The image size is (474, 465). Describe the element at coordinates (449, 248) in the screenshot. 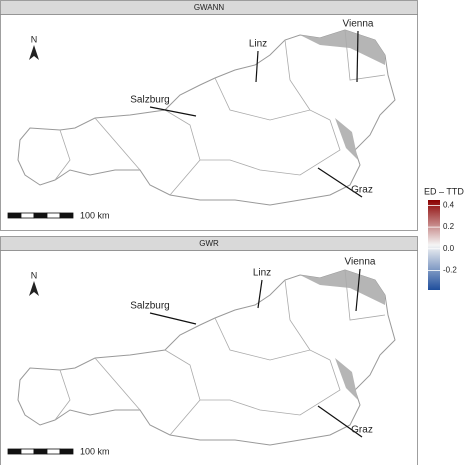

I see `legend-tick-label: 0.0` at that location.